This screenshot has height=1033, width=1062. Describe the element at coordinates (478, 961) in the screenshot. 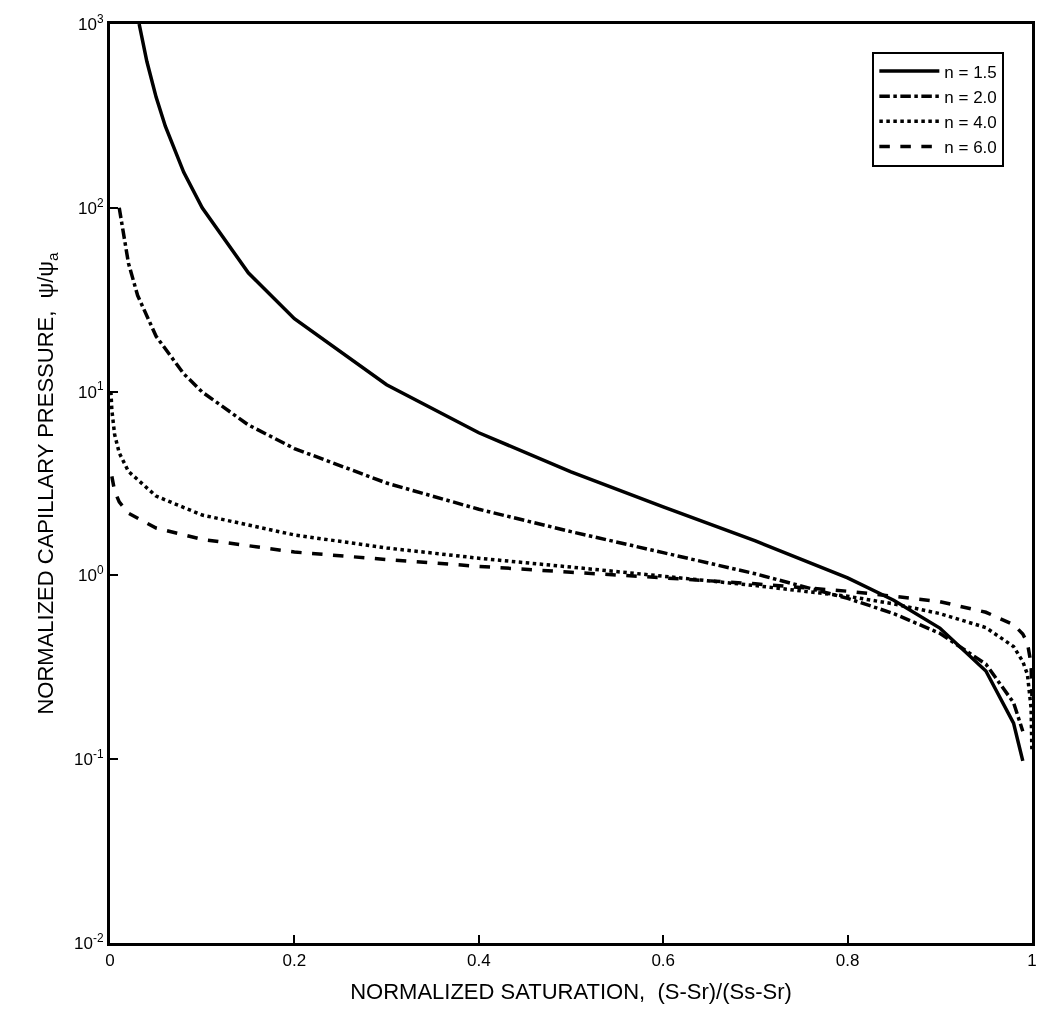

I see `x-tick-label: 0.4` at that location.